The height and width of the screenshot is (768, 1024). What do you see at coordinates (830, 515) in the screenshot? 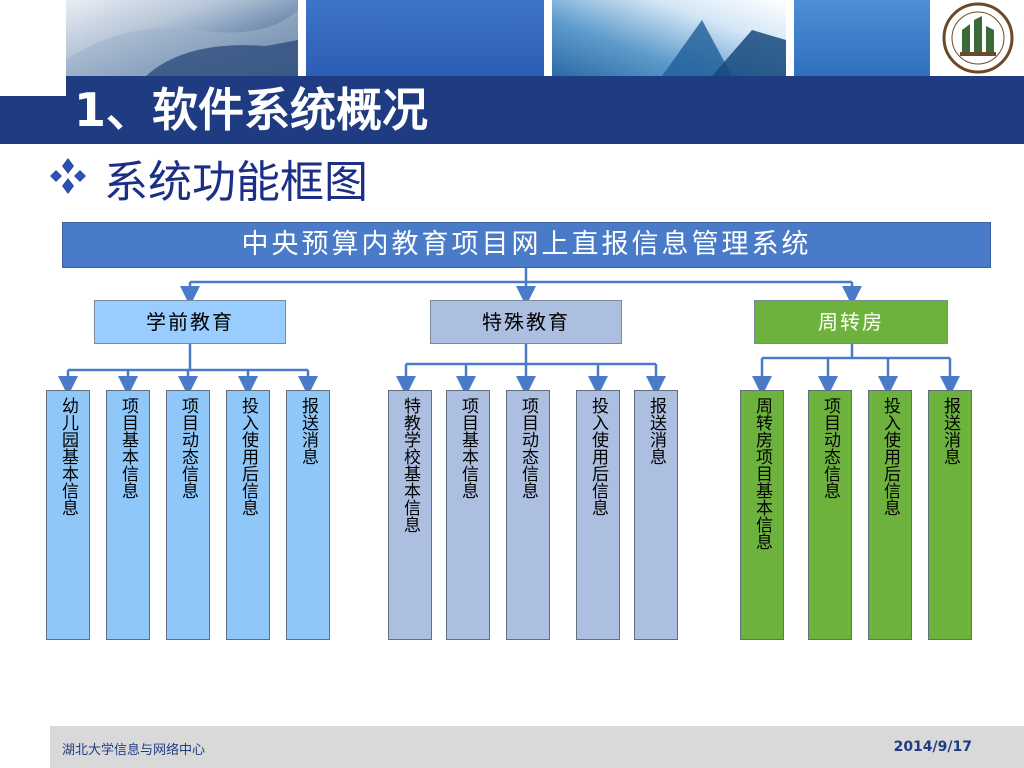
I see `leaf-housing-project-dynamic-info: 项目动态信息` at bounding box center [830, 515].